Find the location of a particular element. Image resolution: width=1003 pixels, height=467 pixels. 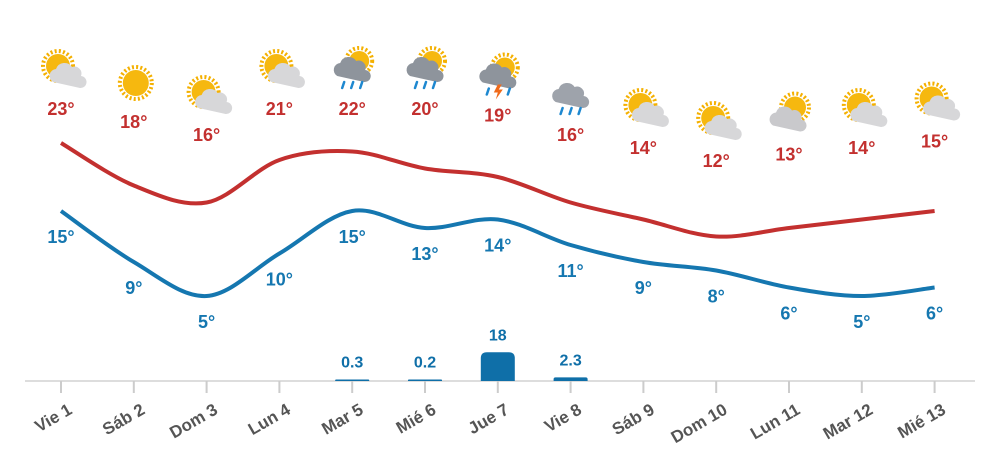

precipitation-label: 18 is located at coordinates (498, 335).